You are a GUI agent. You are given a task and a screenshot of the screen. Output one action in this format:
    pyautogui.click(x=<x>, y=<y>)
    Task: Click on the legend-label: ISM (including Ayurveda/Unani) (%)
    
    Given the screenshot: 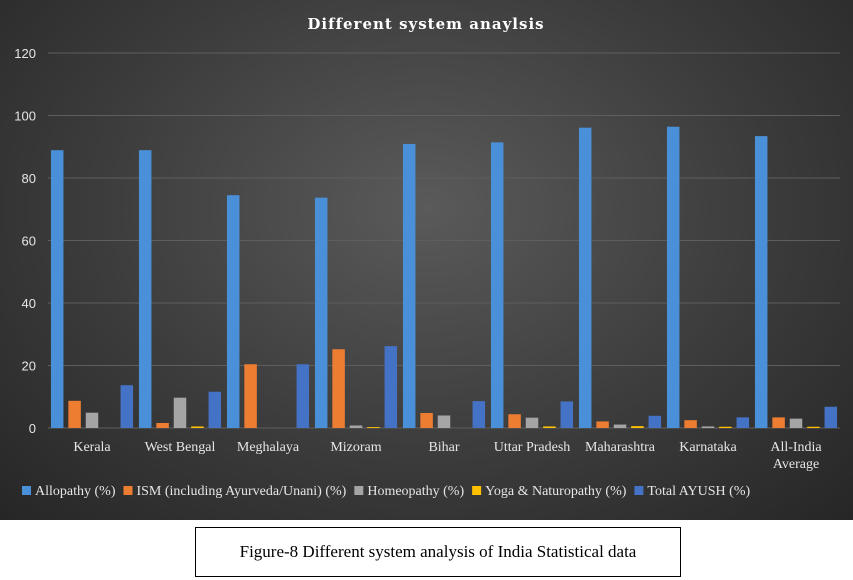 What is the action you would take?
    pyautogui.click(x=241, y=491)
    